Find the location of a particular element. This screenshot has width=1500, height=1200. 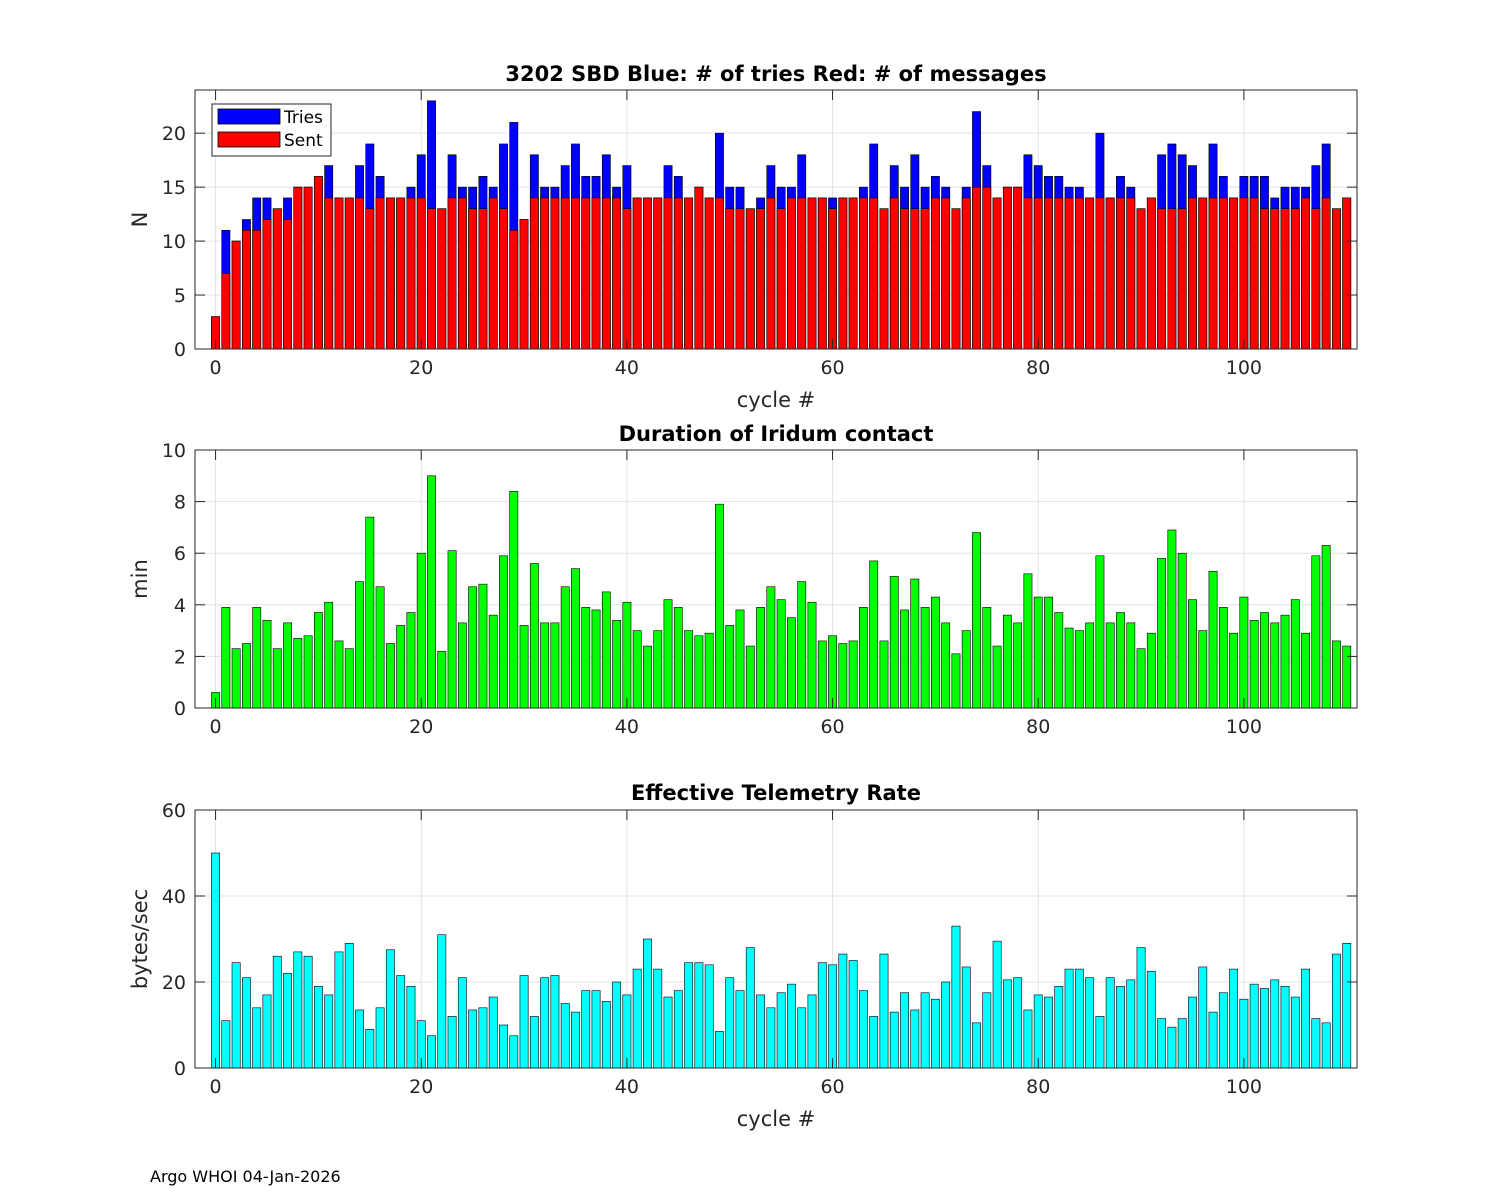

y-tick-label: 60 is located at coordinates (174, 811).